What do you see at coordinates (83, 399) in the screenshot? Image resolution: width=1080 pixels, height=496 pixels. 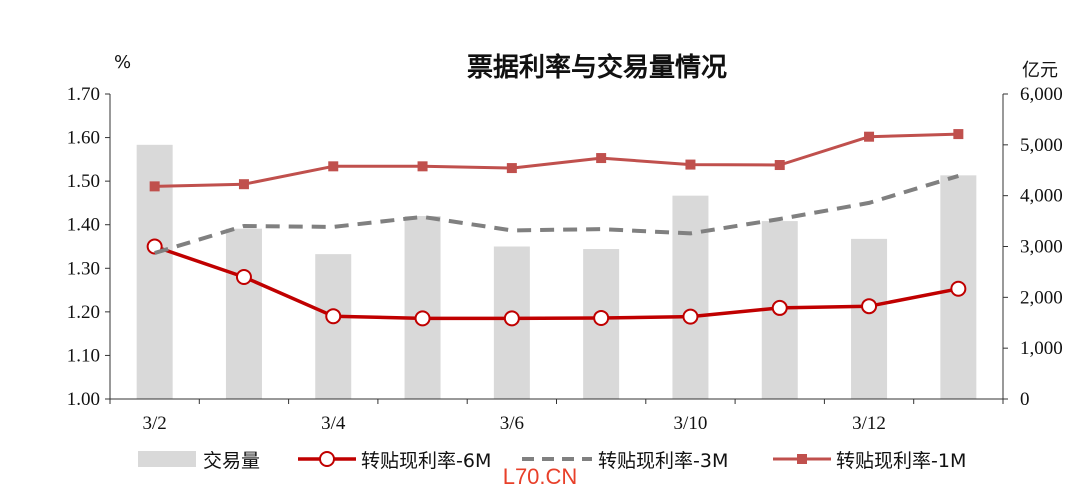 I see `left-tick-label: 1.00` at bounding box center [83, 399].